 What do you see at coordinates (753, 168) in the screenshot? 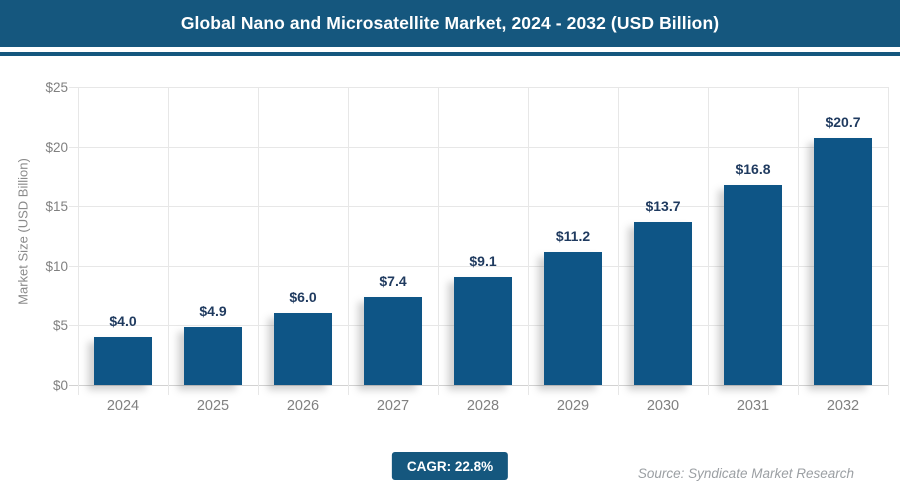
I see `bar-value-label: $16.8` at bounding box center [753, 168].